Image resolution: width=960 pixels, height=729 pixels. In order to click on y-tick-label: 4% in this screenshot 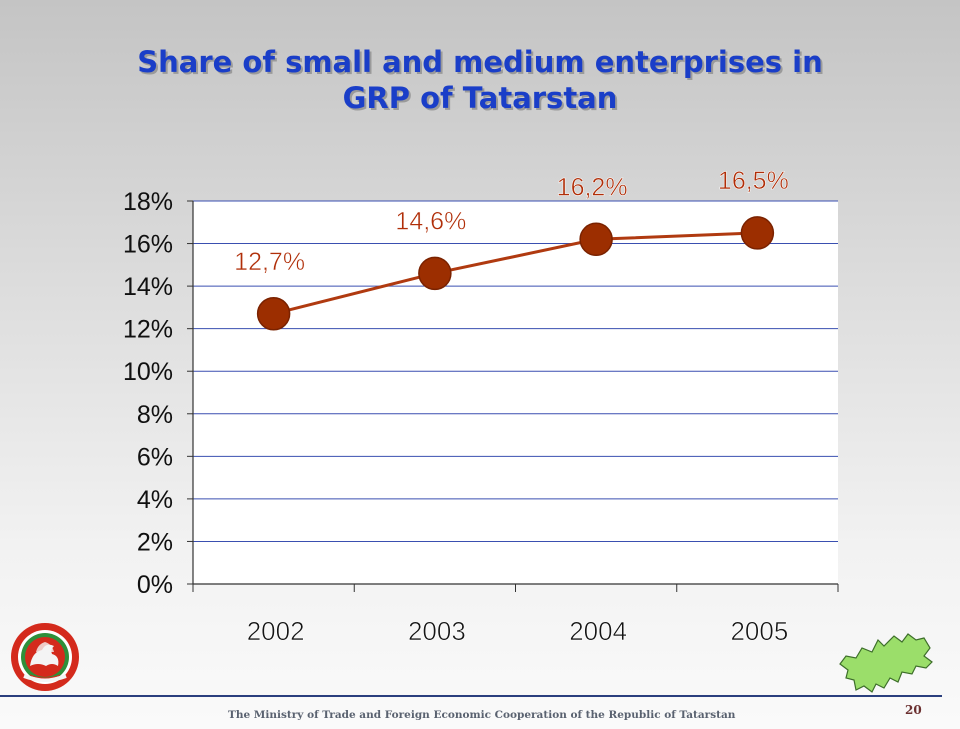, I will do `click(155, 500)`.